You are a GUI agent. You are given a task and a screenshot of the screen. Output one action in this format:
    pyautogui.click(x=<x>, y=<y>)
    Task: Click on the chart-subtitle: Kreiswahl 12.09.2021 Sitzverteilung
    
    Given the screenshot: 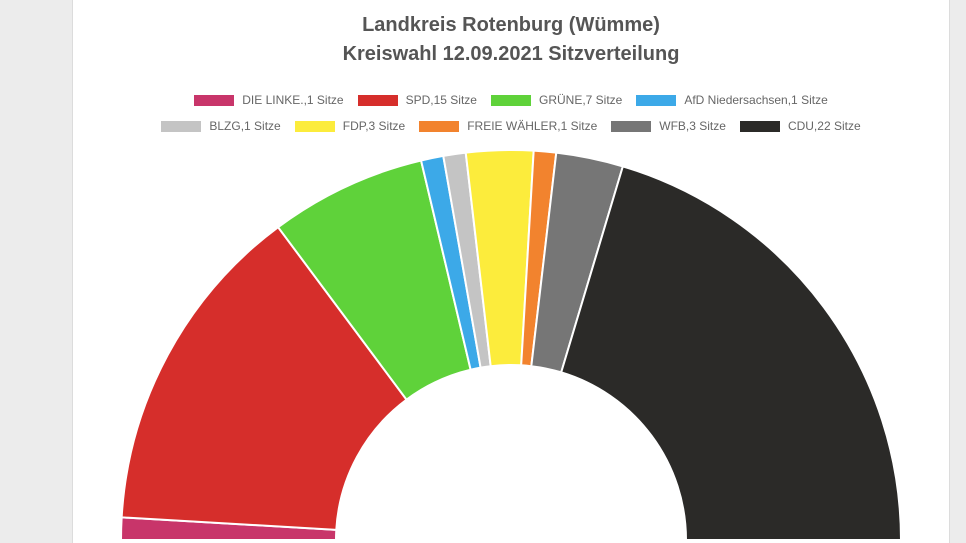 What is the action you would take?
    pyautogui.click(x=511, y=54)
    